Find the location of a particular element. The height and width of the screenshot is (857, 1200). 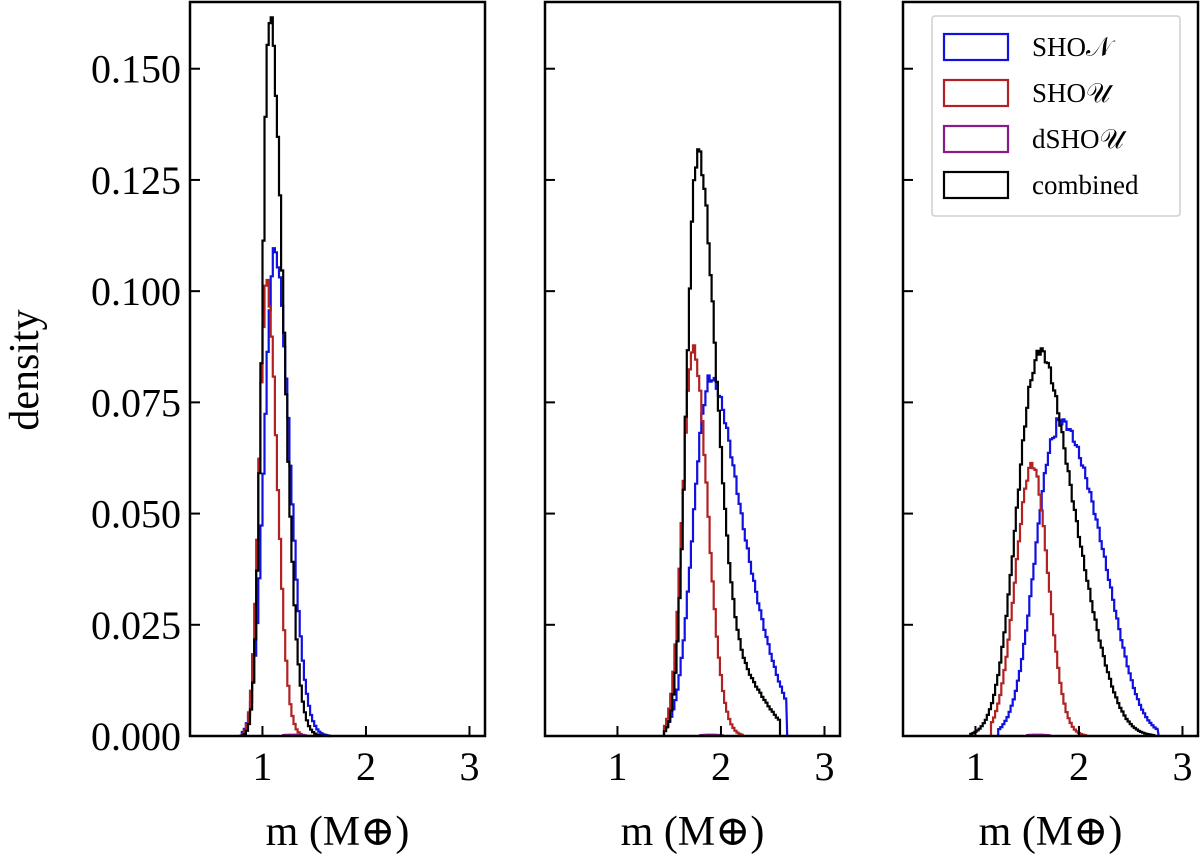

y-tick-label: 0.050 is located at coordinates (136, 514).